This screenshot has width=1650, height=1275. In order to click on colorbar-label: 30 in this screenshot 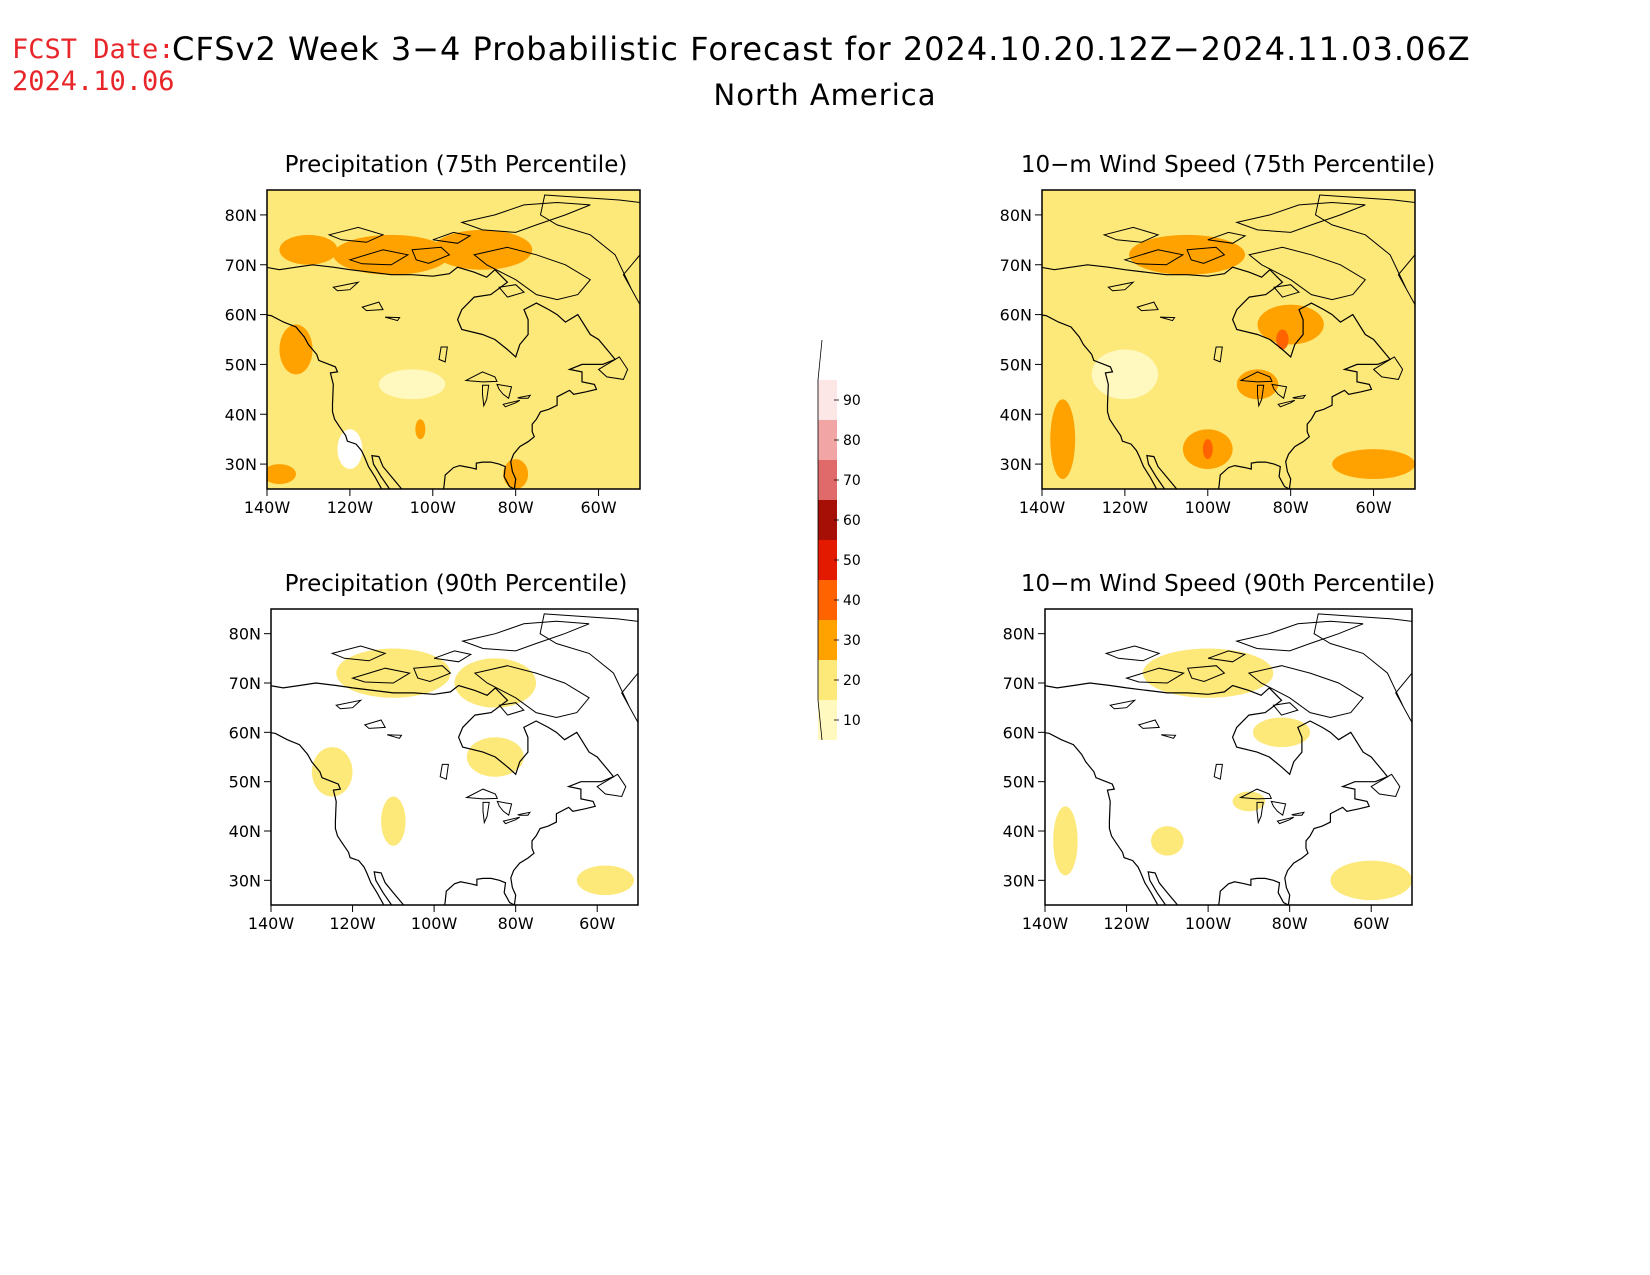, I will do `click(852, 641)`.